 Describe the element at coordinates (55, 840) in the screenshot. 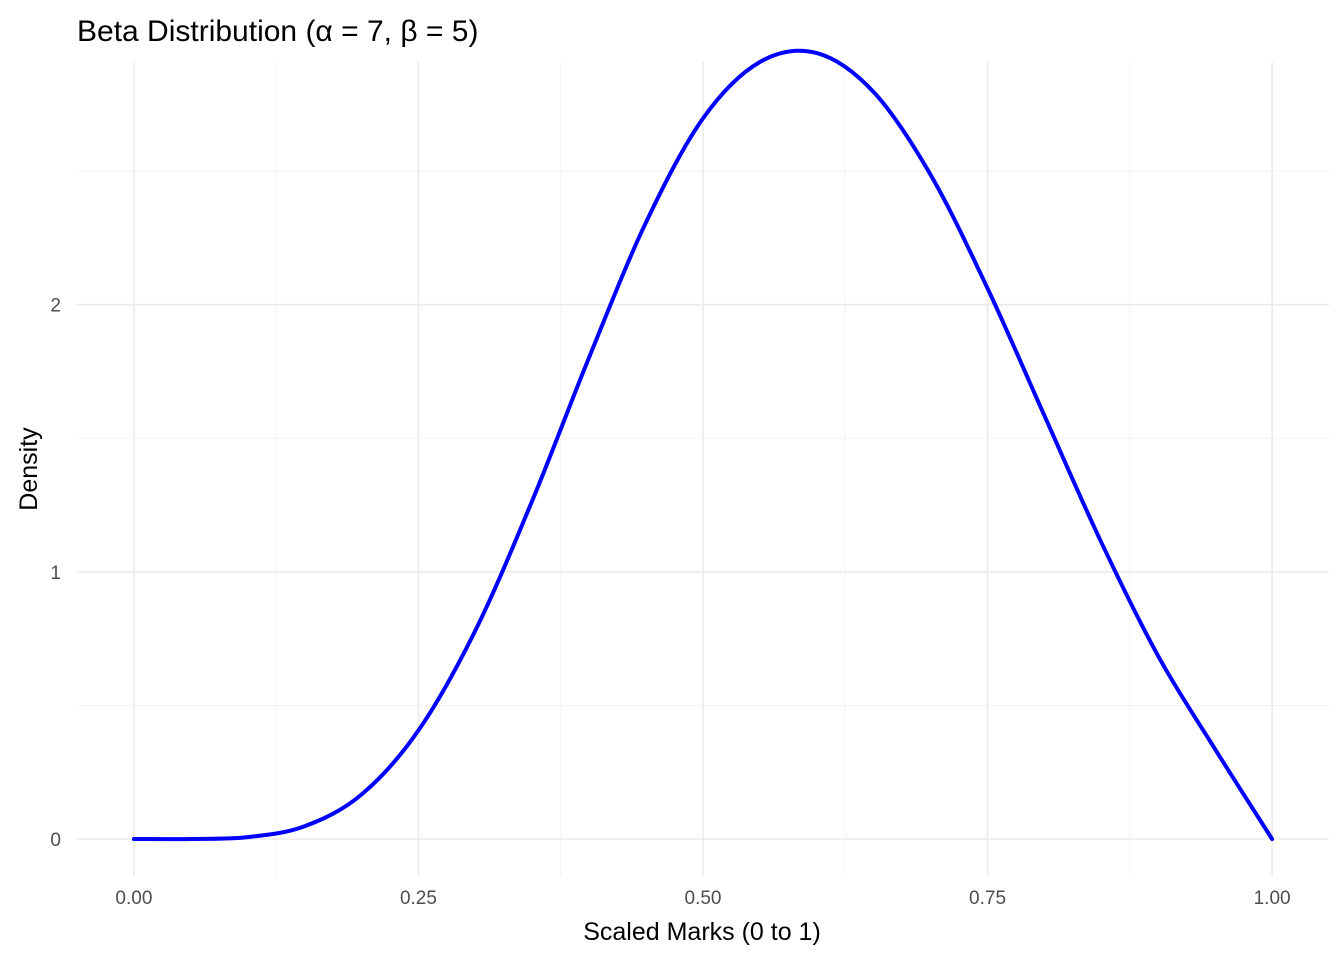

I see `y-tick-label: 0` at that location.